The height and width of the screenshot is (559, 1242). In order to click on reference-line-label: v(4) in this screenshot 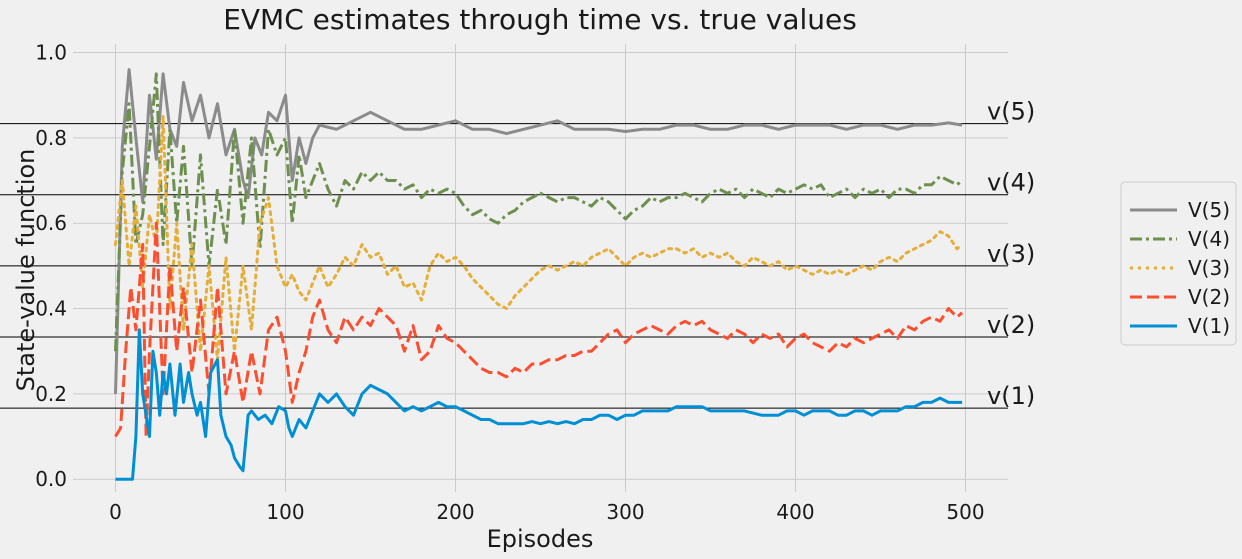, I will do `click(1011, 183)`.